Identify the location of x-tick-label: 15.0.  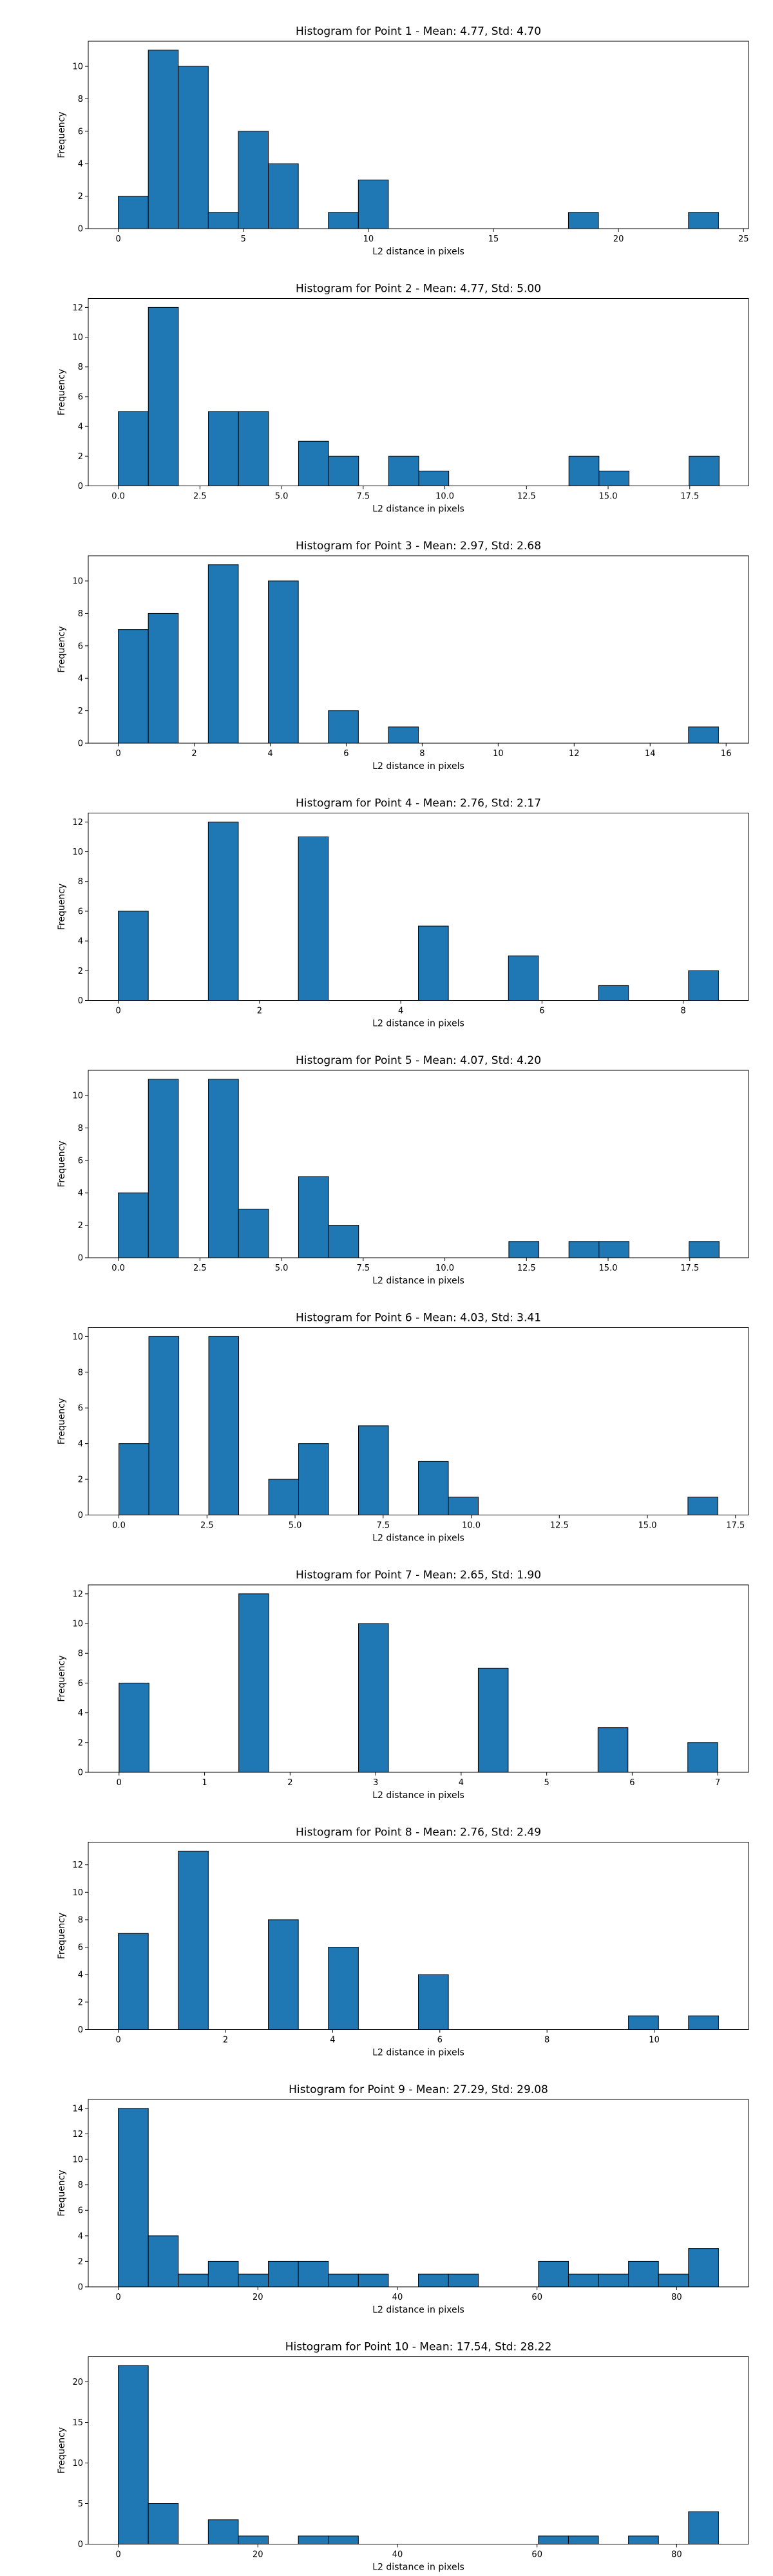
(608, 1268).